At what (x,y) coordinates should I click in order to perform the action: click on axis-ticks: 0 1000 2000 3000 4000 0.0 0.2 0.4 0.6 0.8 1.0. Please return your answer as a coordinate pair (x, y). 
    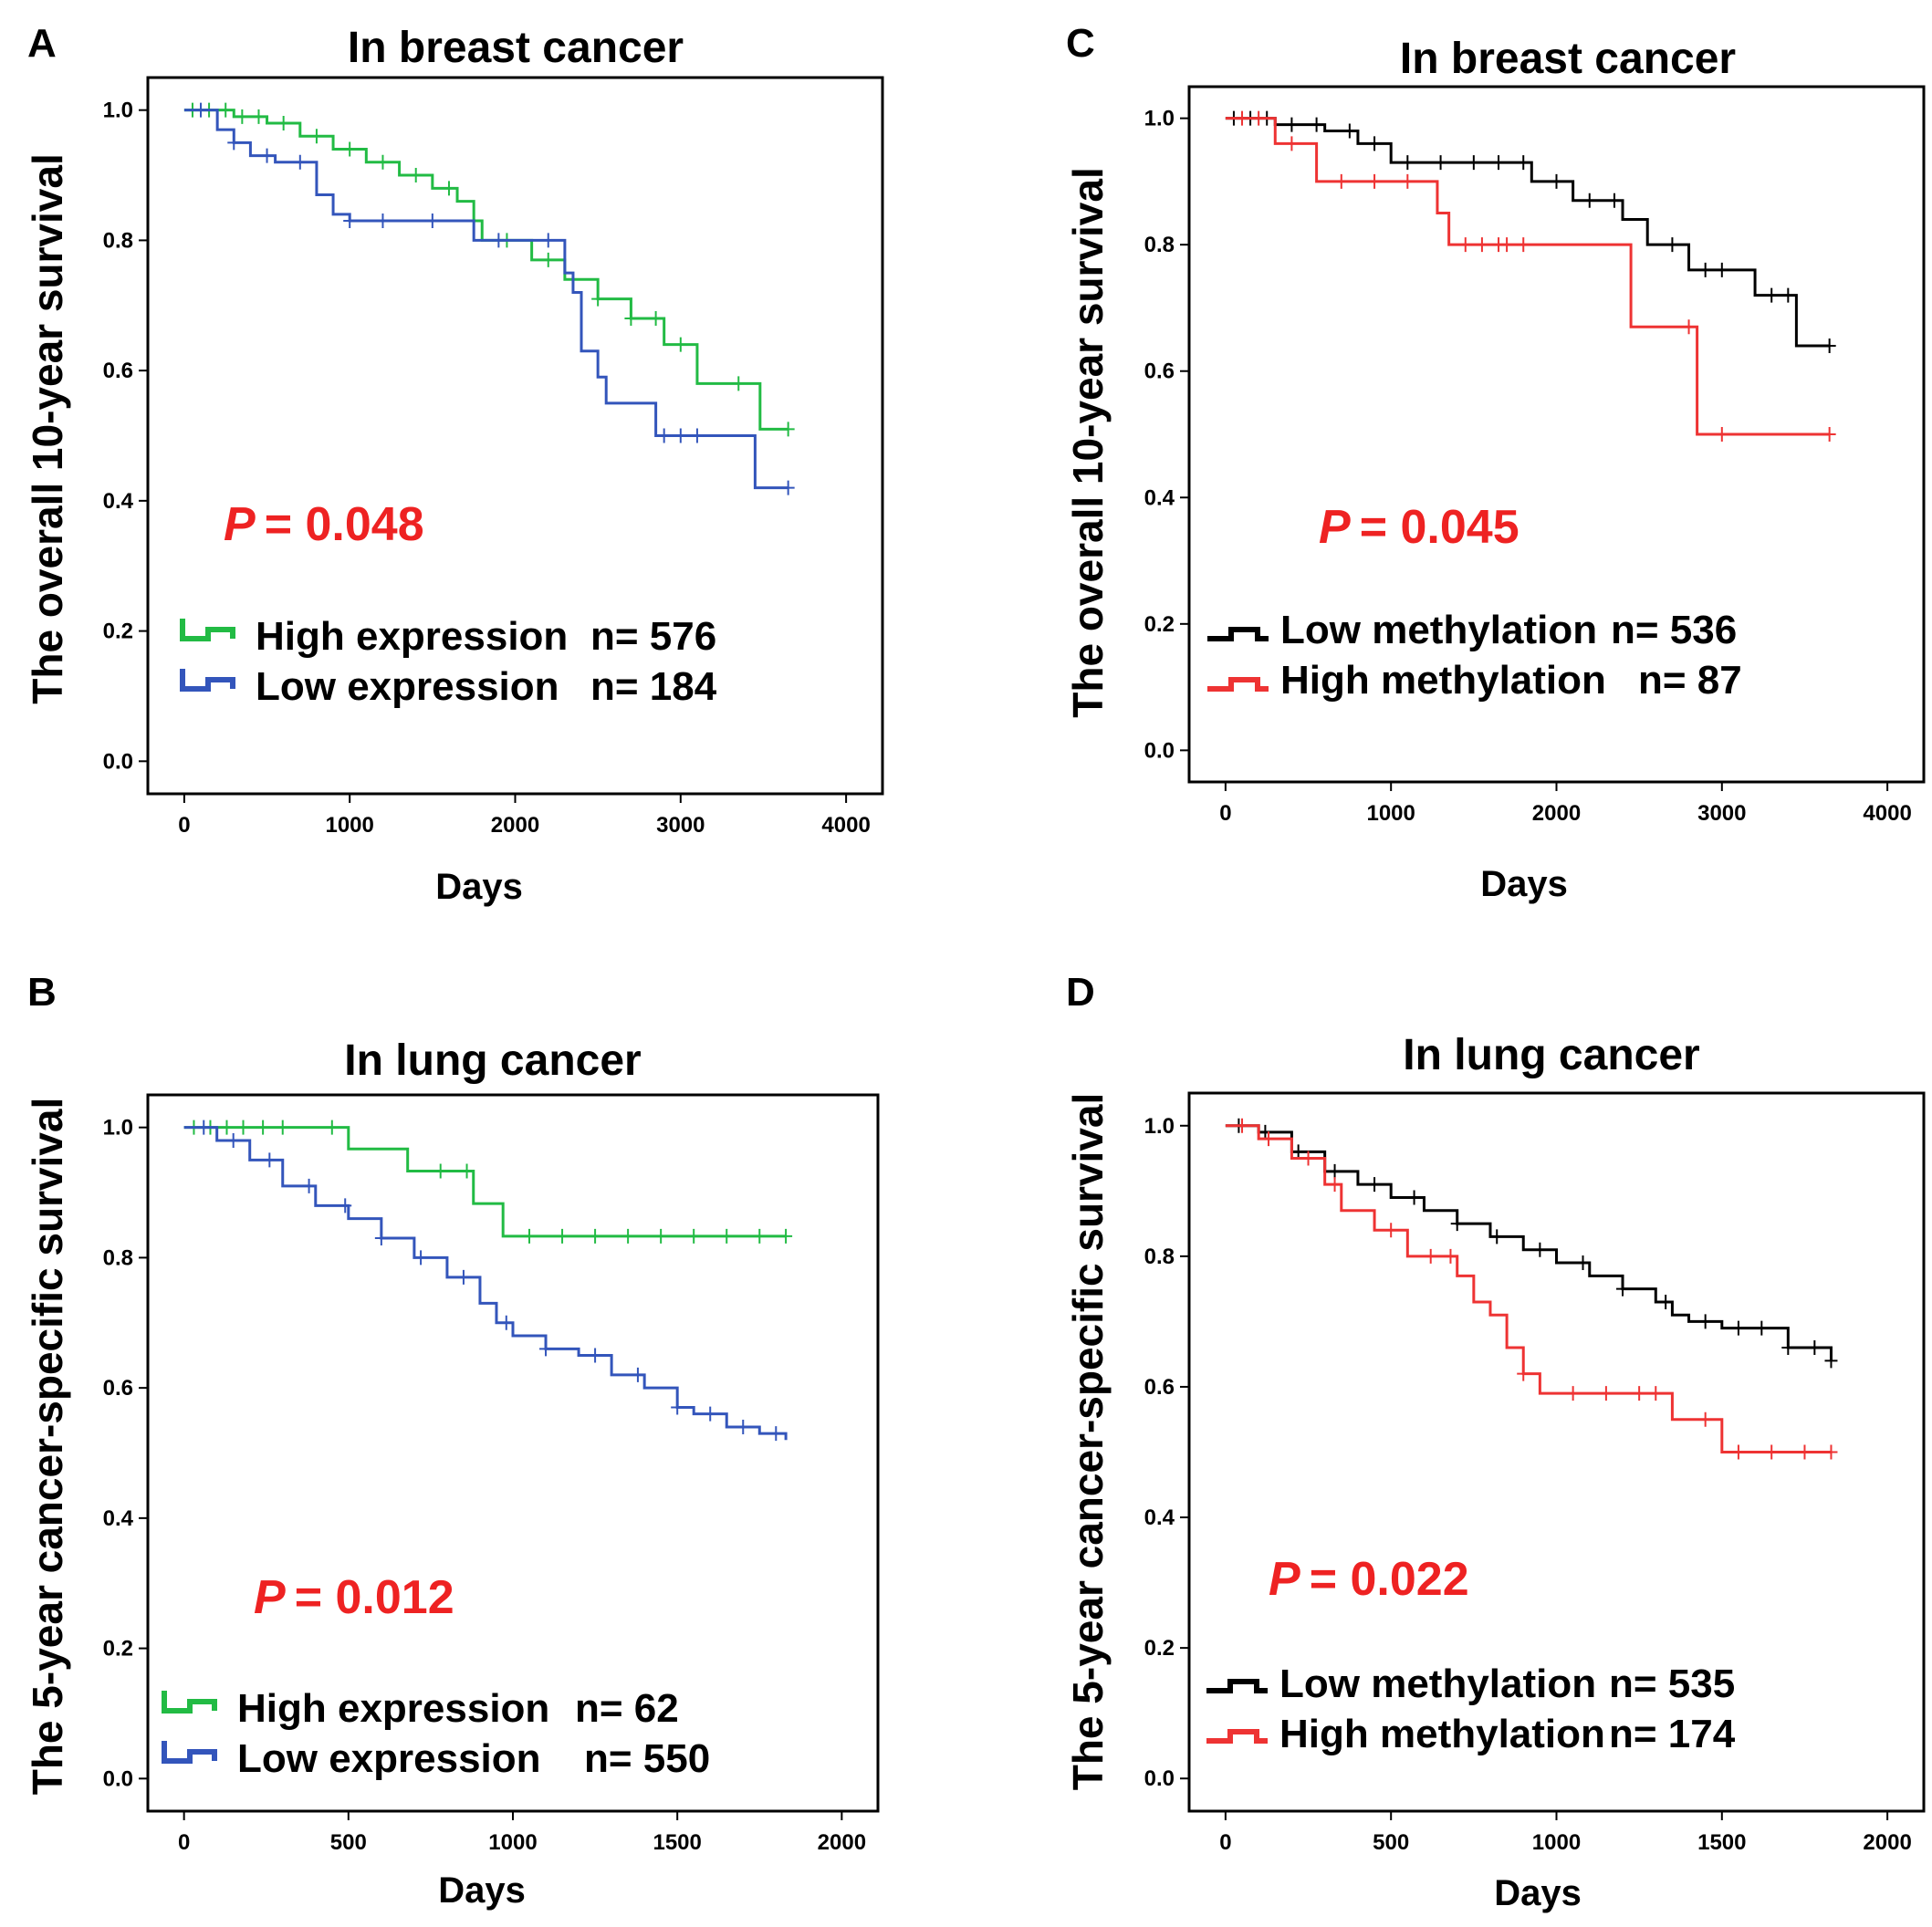
    Looking at the image, I should click on (1528, 466).